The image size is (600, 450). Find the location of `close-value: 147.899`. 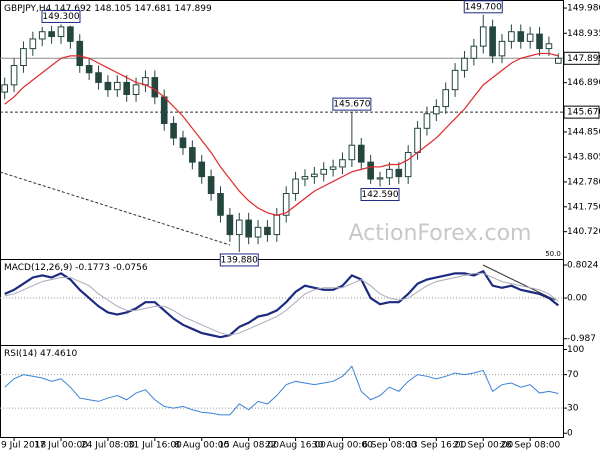

close-value: 147.899 is located at coordinates (192, 9).